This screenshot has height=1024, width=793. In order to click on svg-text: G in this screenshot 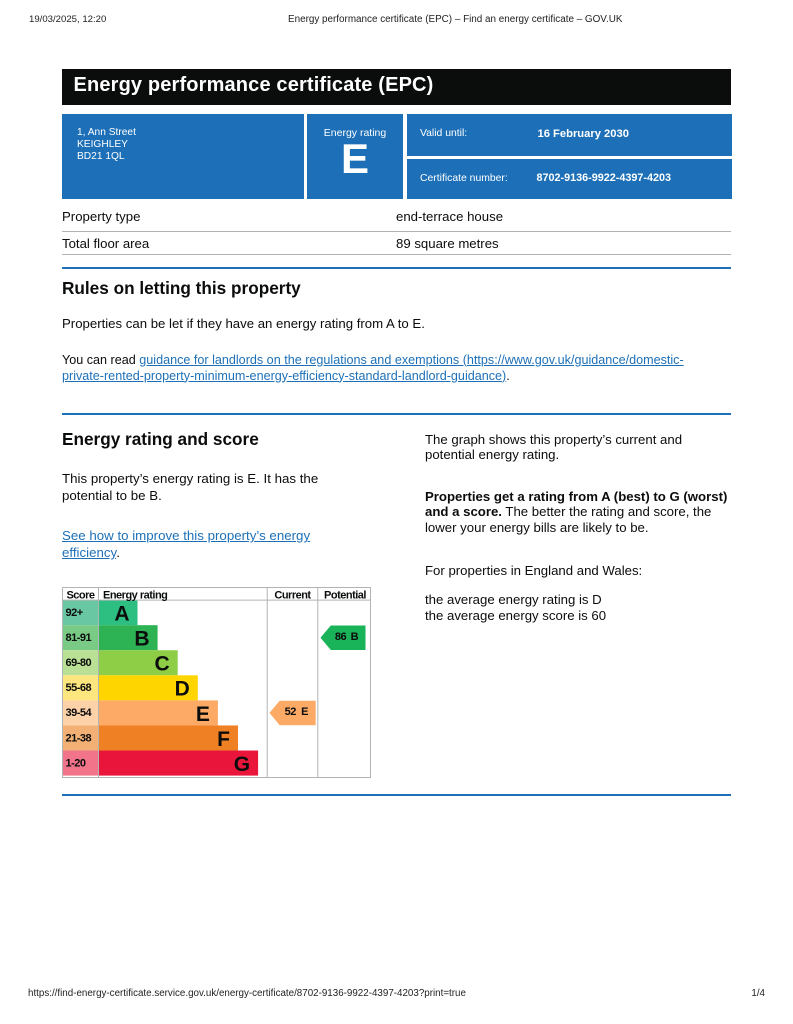, I will do `click(242, 764)`.